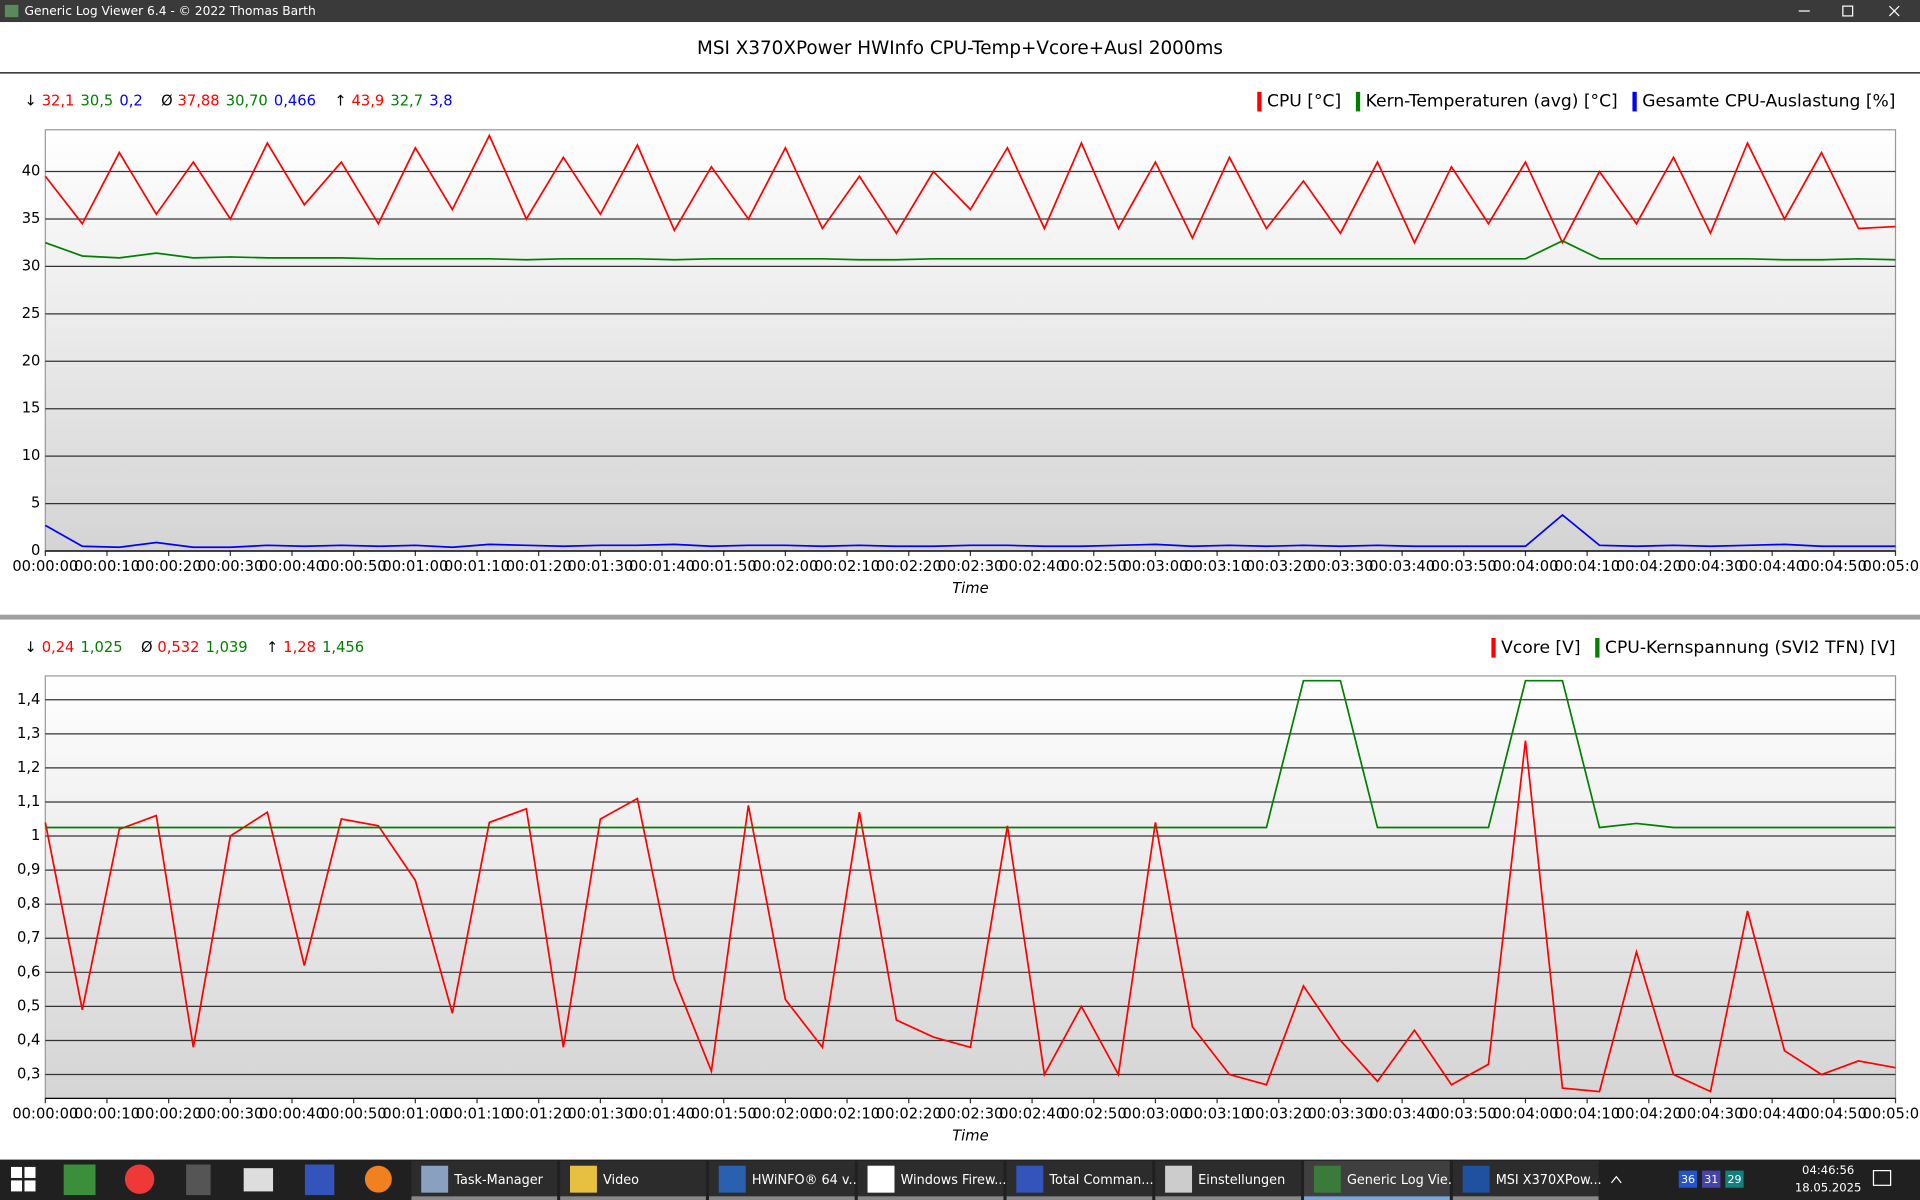 Image resolution: width=1920 pixels, height=1200 pixels. What do you see at coordinates (1464, 1113) in the screenshot?
I see `x-tick-label: 00:03:50` at bounding box center [1464, 1113].